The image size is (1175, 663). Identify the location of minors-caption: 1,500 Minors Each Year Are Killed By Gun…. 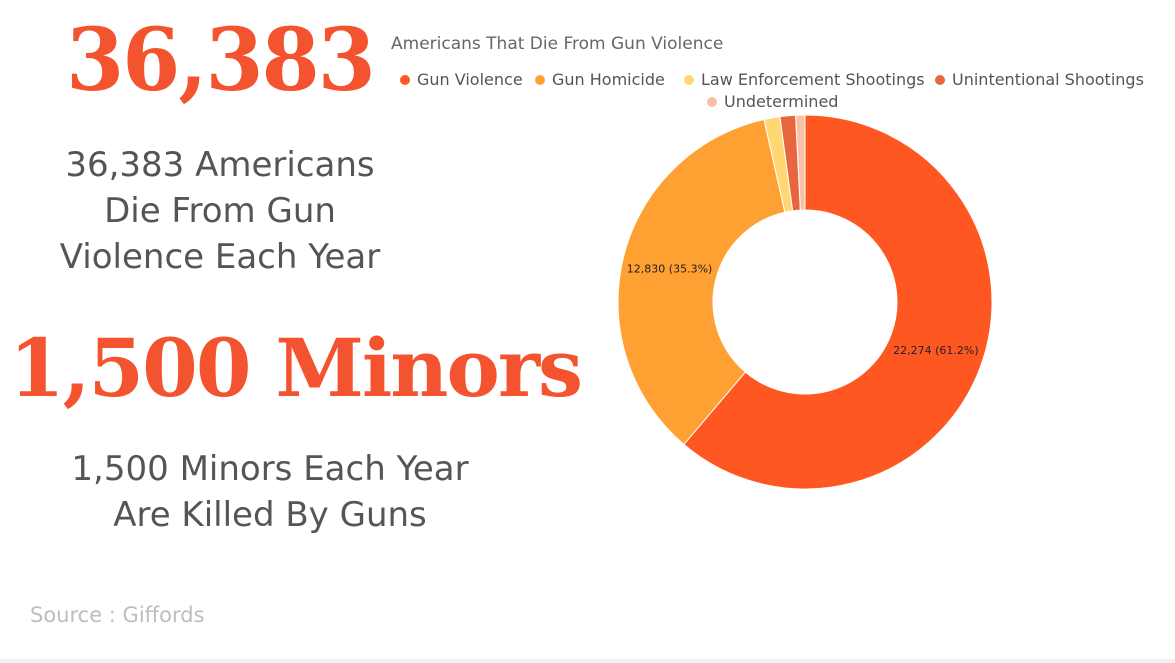
(270, 492).